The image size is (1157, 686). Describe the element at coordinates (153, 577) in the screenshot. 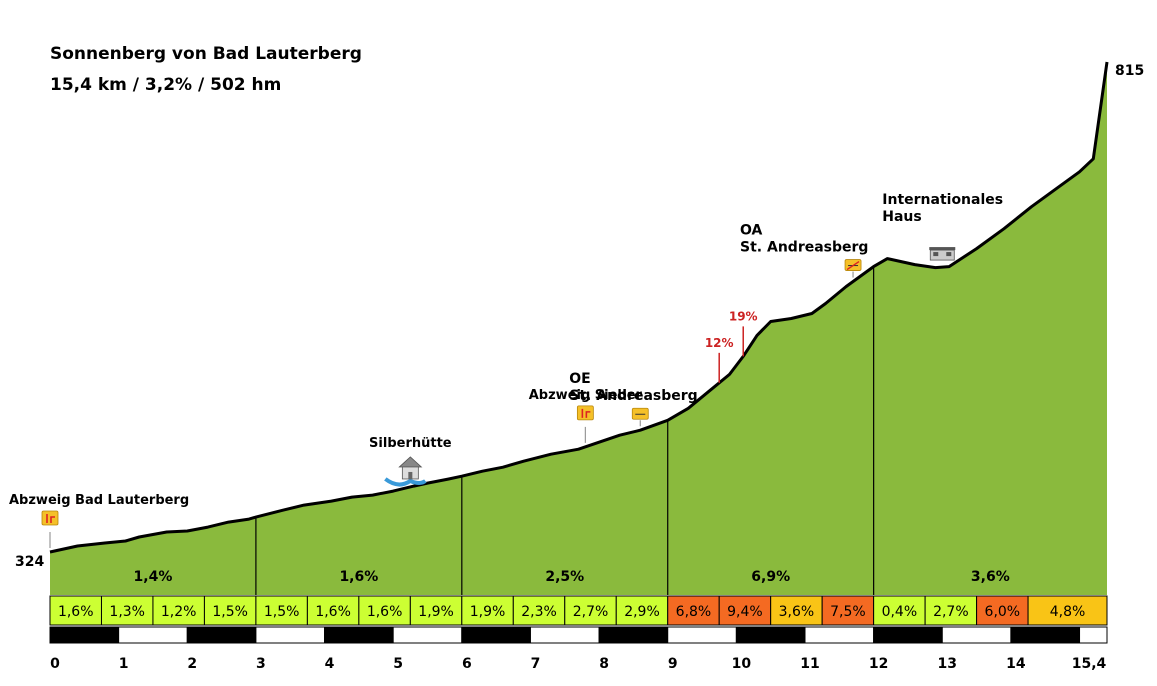

I see `segment-average-label: 1,4%` at that location.